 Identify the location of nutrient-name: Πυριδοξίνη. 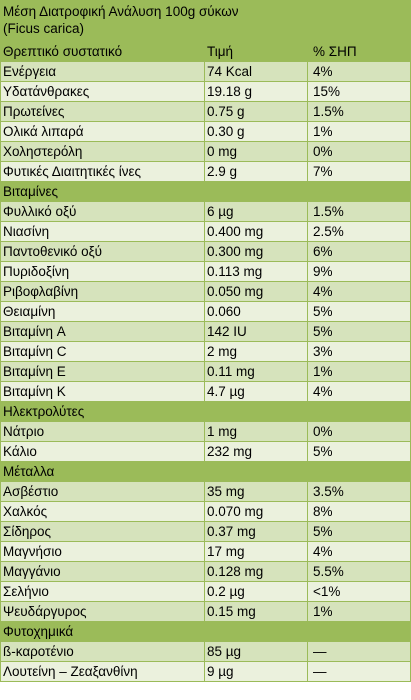
(102, 271).